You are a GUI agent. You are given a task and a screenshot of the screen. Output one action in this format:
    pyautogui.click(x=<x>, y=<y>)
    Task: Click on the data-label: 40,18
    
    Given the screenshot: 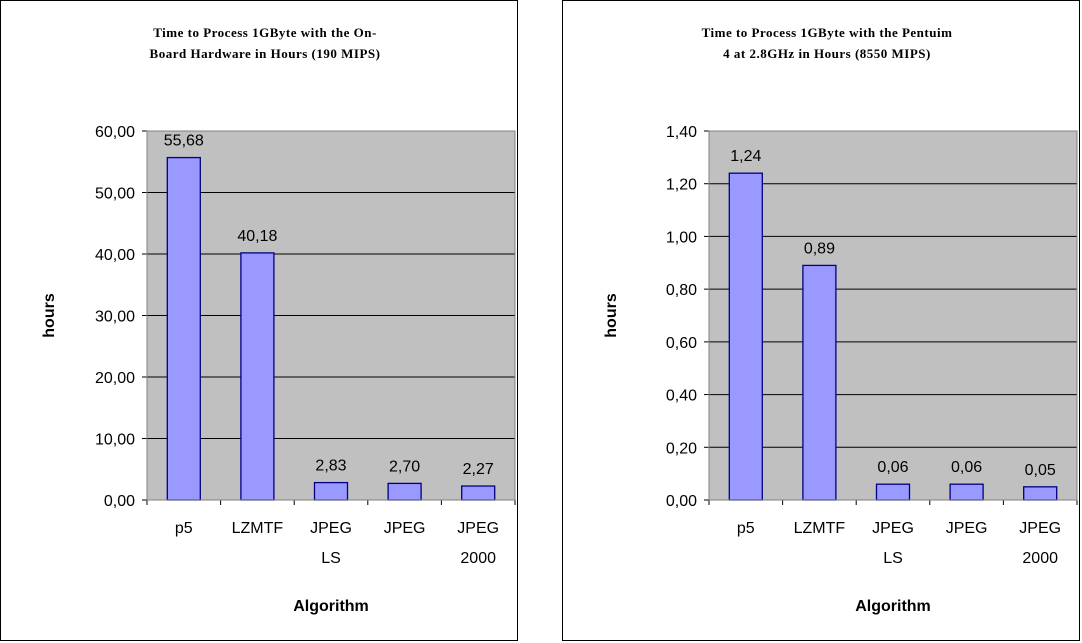 What is the action you would take?
    pyautogui.click(x=257, y=236)
    